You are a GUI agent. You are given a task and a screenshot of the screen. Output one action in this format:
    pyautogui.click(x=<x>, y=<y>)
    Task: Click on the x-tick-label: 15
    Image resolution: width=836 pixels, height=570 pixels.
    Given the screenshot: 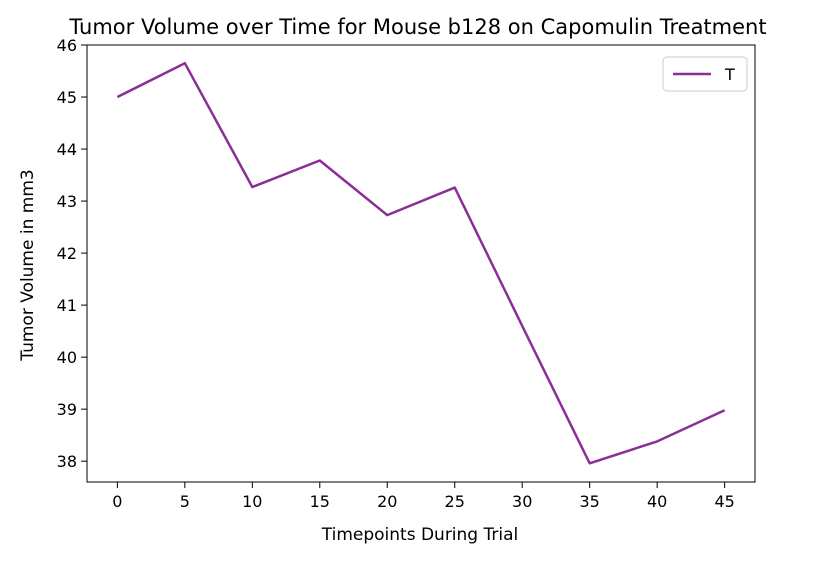 What is the action you would take?
    pyautogui.click(x=320, y=501)
    